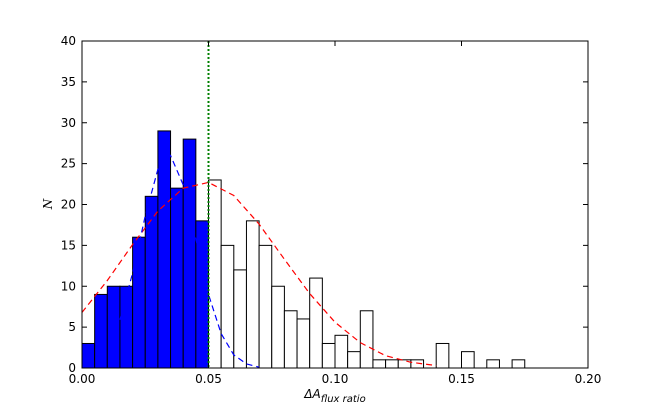  What do you see at coordinates (208, 379) in the screenshot?
I see `x-tick-label: 0.05` at bounding box center [208, 379].